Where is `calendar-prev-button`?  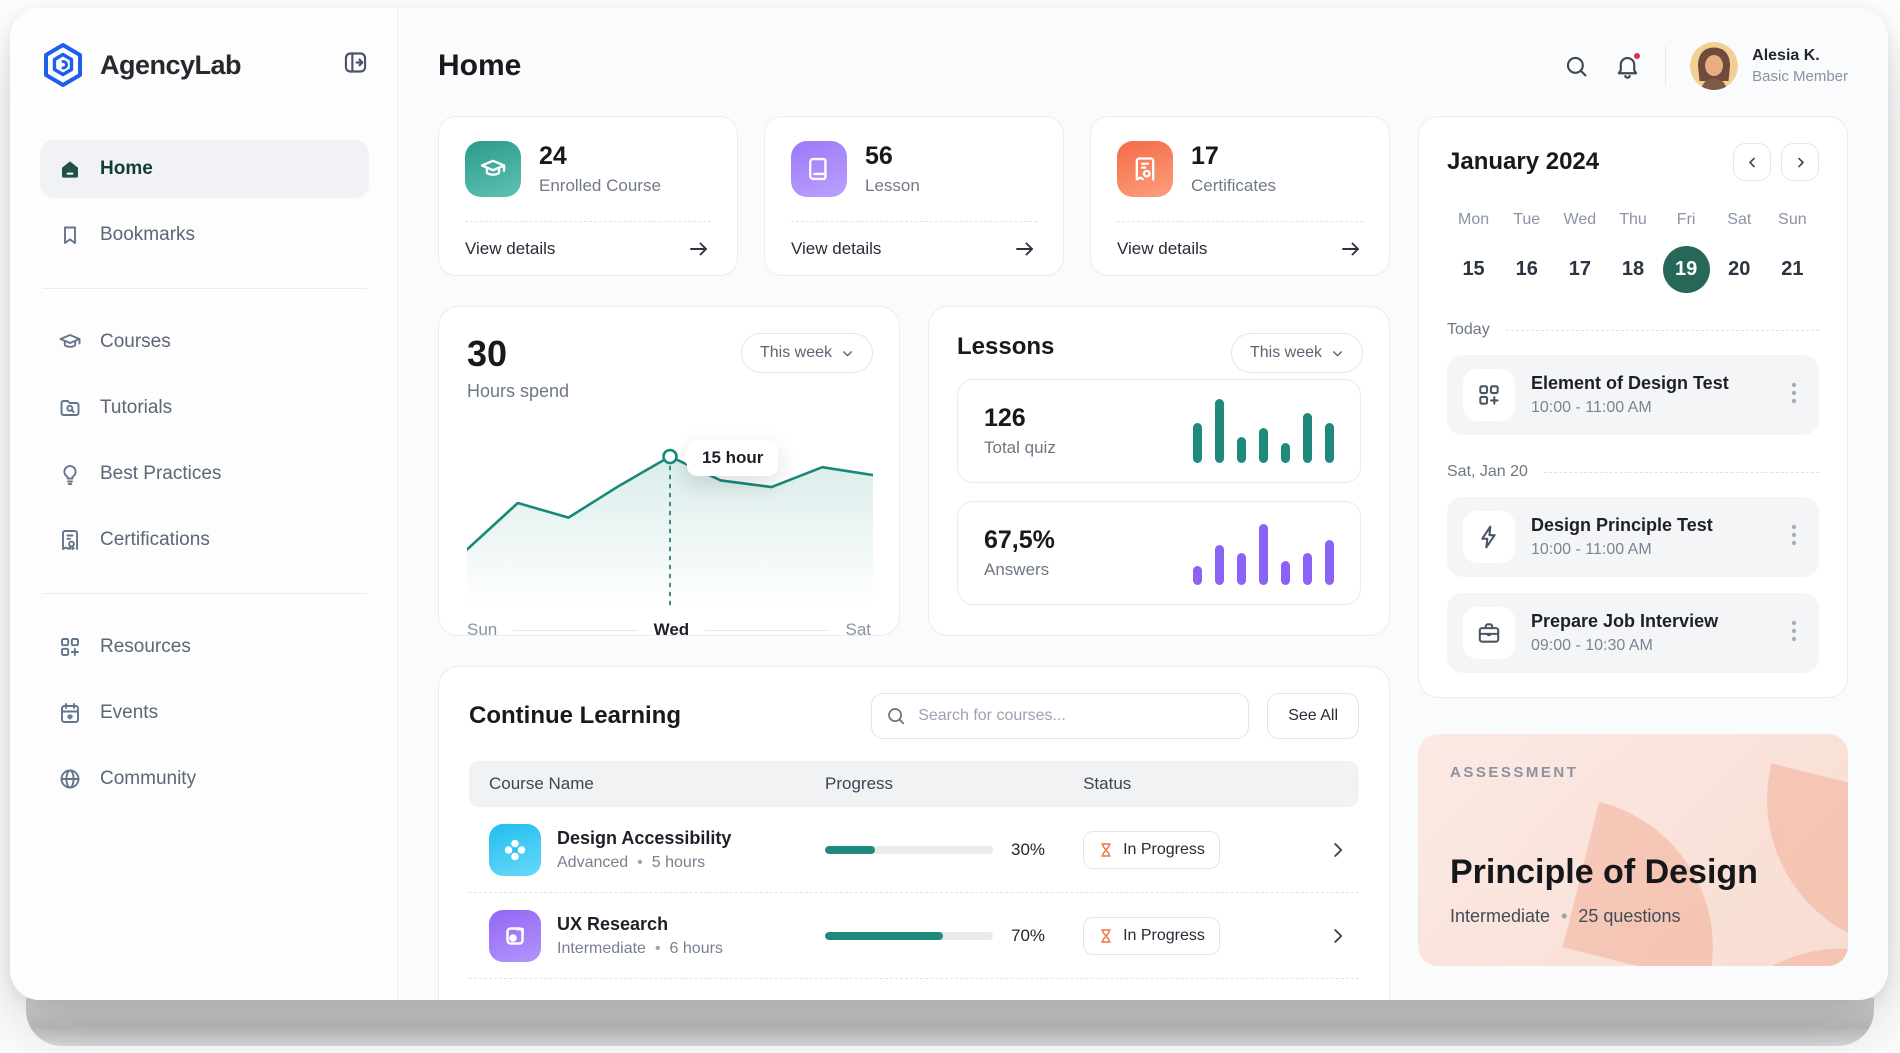
calendar-prev-button is located at coordinates (1752, 162).